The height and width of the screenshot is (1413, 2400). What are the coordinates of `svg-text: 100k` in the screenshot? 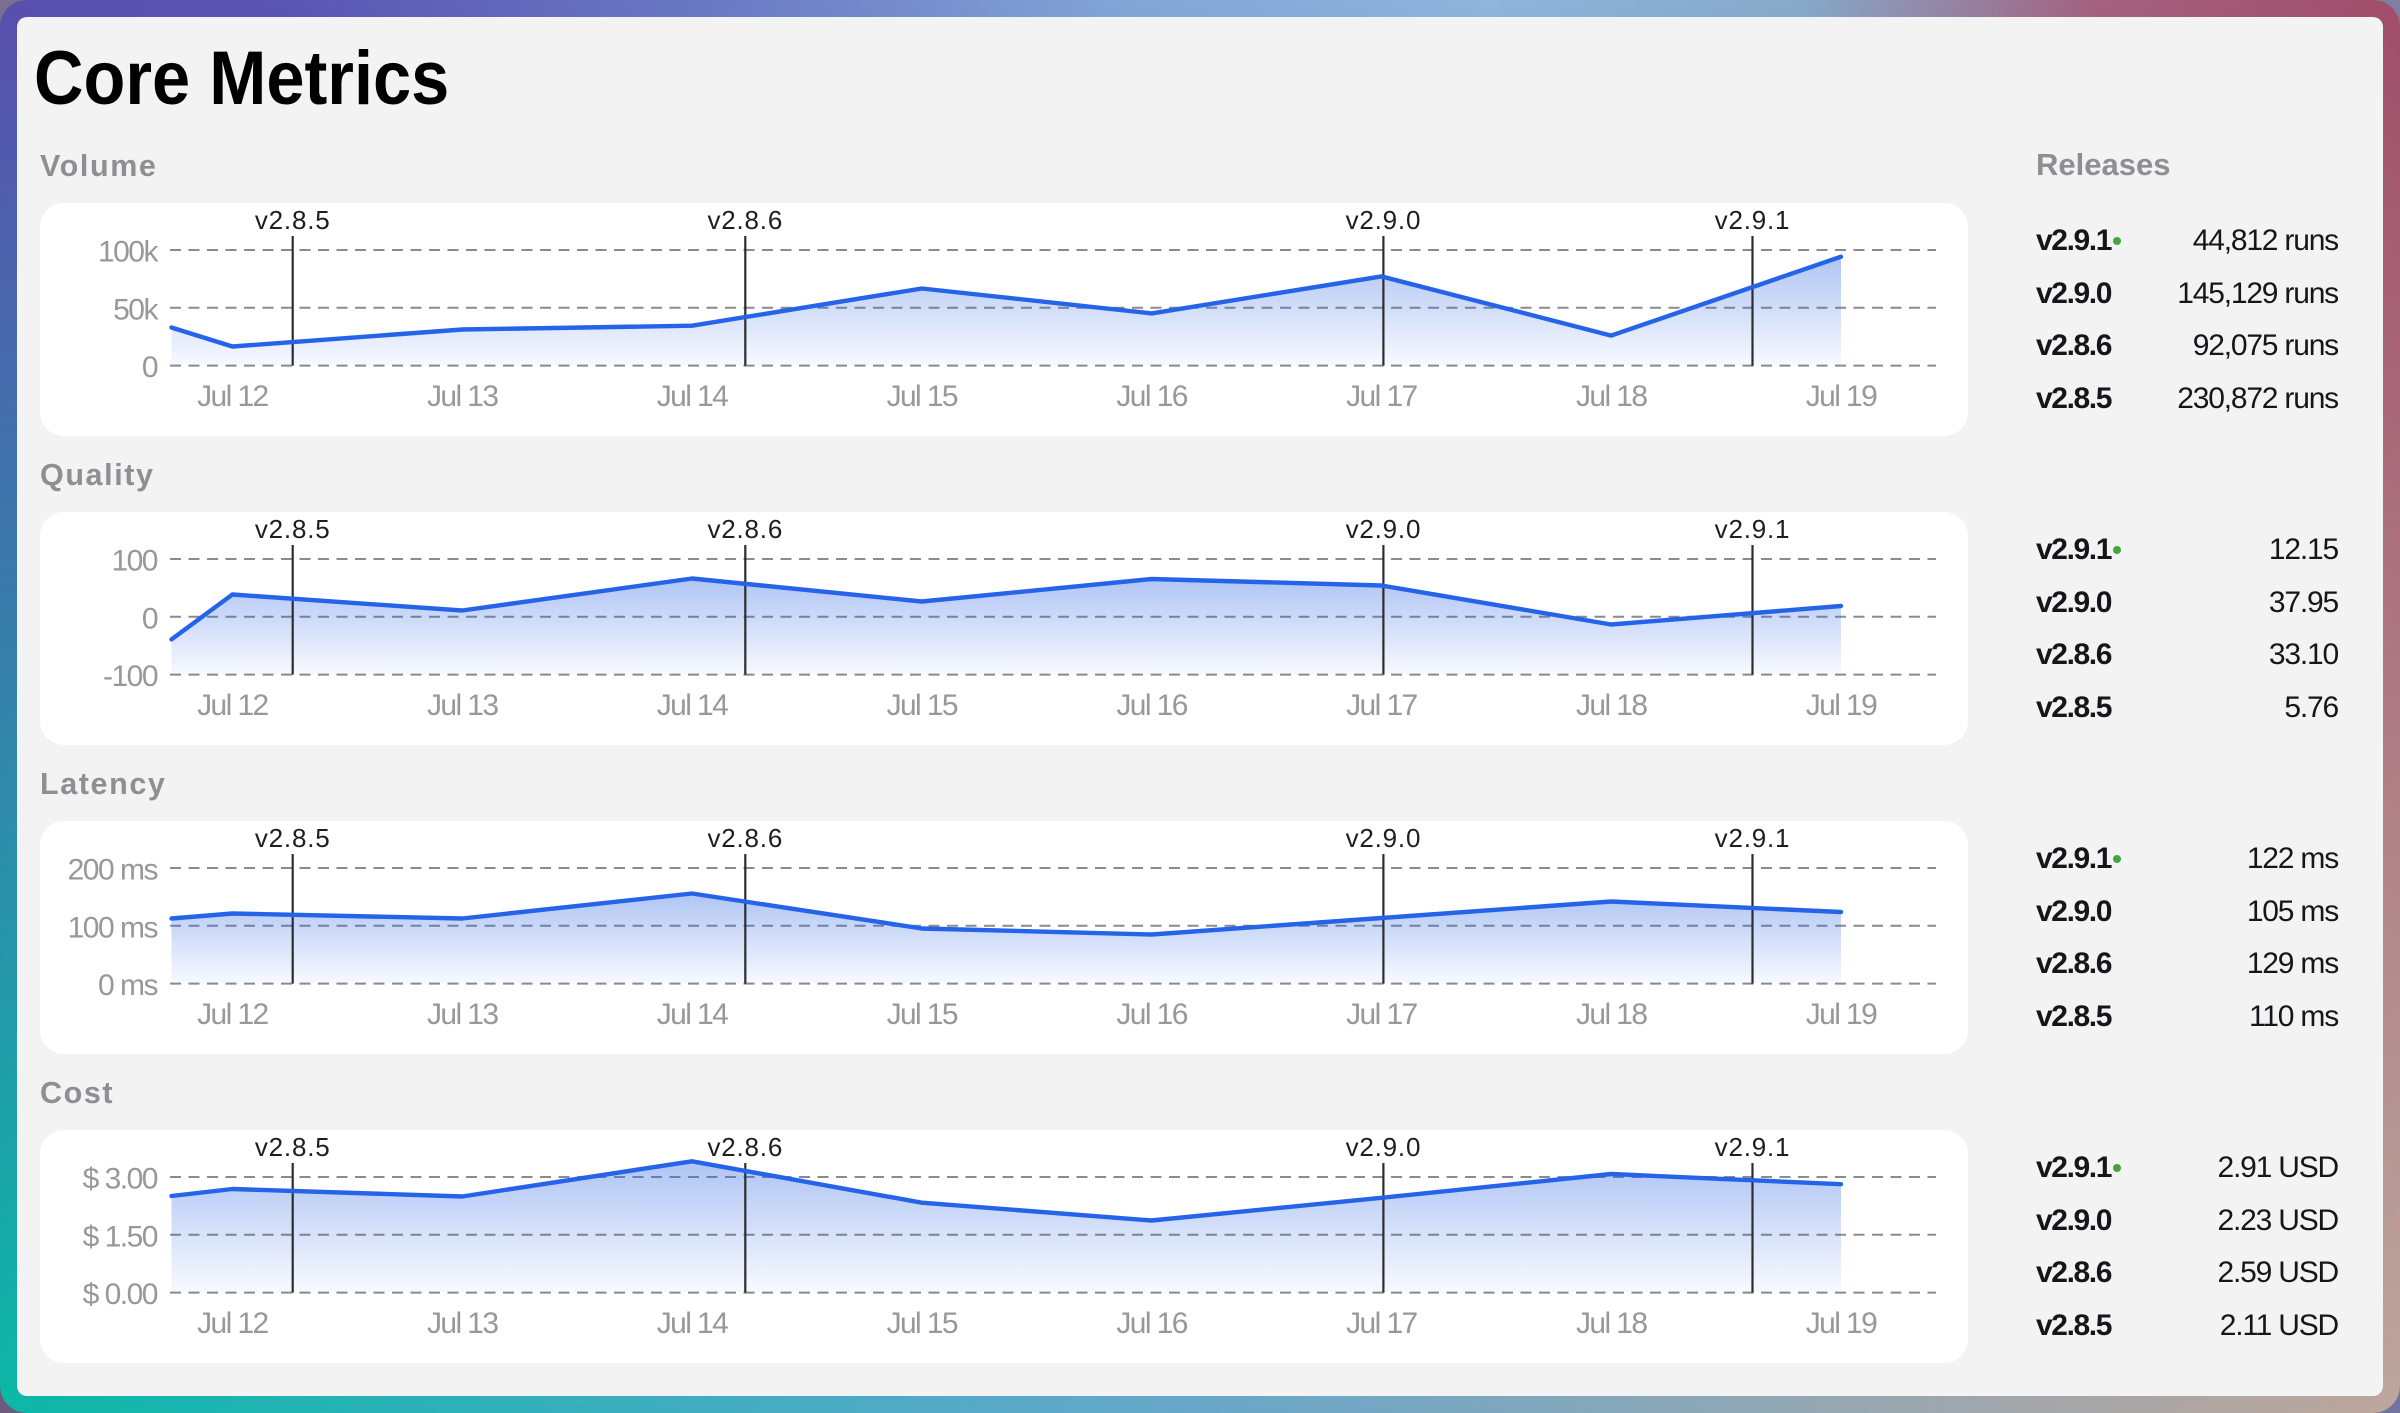 It's located at (129, 252).